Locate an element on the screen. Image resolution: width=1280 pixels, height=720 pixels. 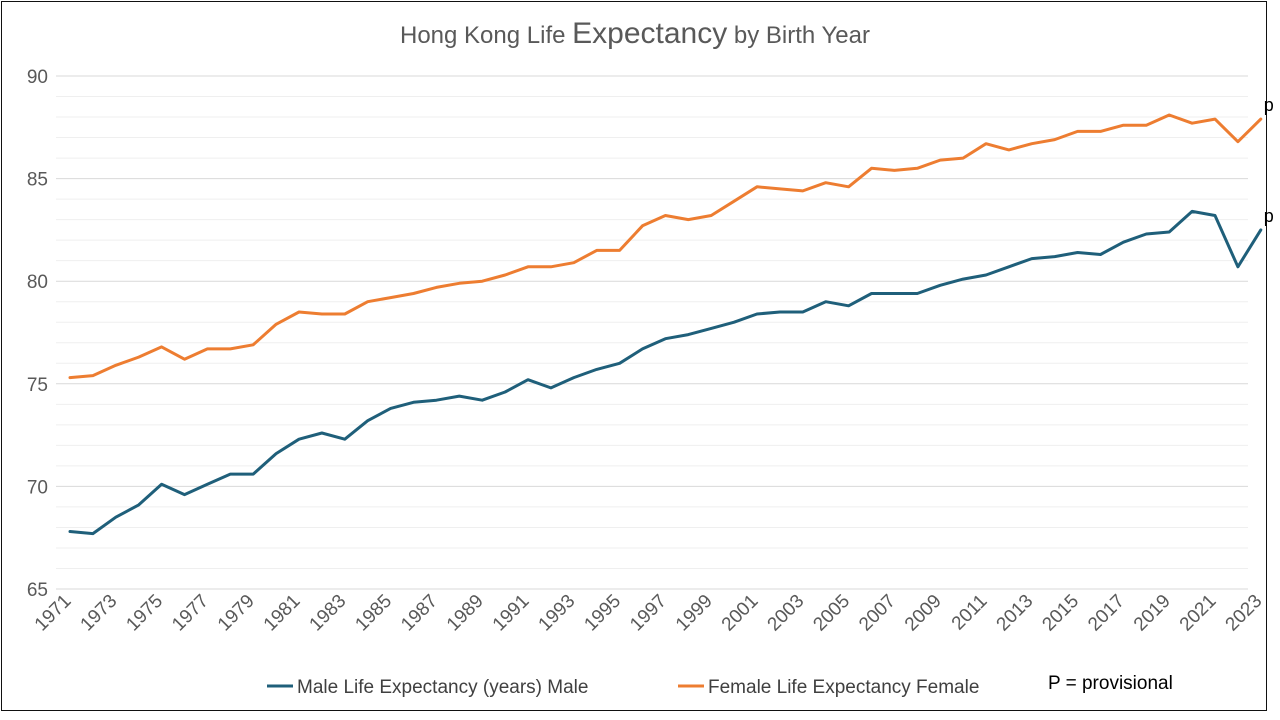
y-tick-label: 70 is located at coordinates (37, 487).